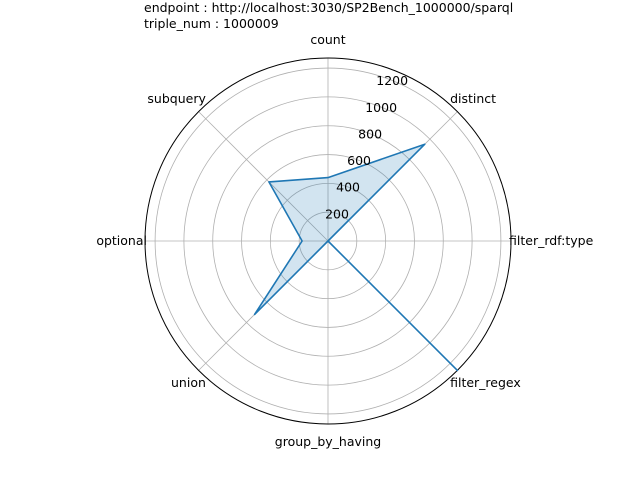 The height and width of the screenshot is (480, 640). Describe the element at coordinates (473, 98) in the screenshot. I see `category-label: distinct` at that location.